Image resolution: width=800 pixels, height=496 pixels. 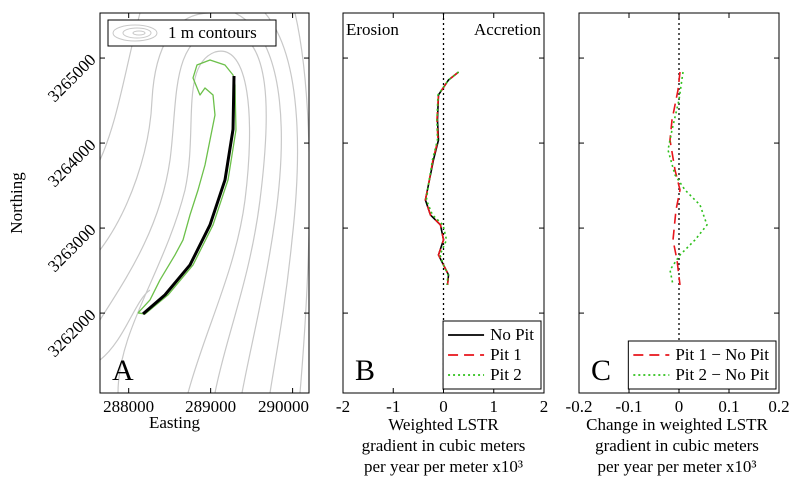 I want to click on annotation: Erosion, so click(x=372, y=29).